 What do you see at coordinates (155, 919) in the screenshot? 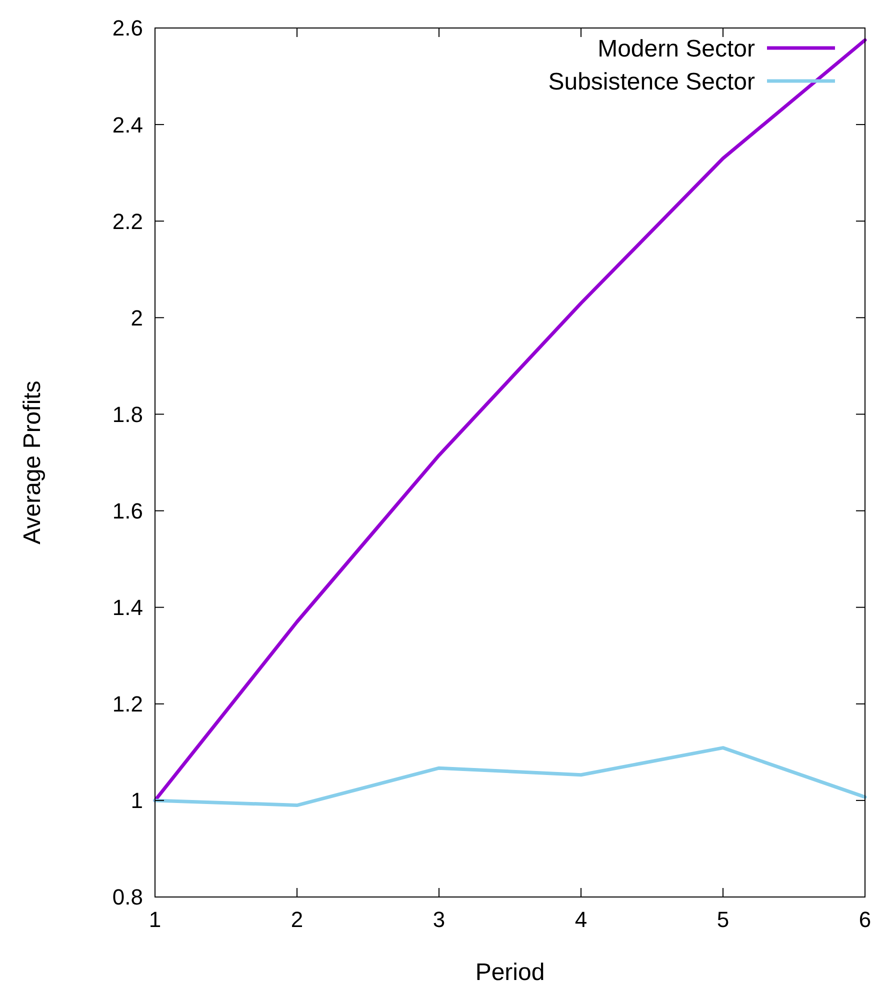
I see `x-tick-label: 1` at bounding box center [155, 919].